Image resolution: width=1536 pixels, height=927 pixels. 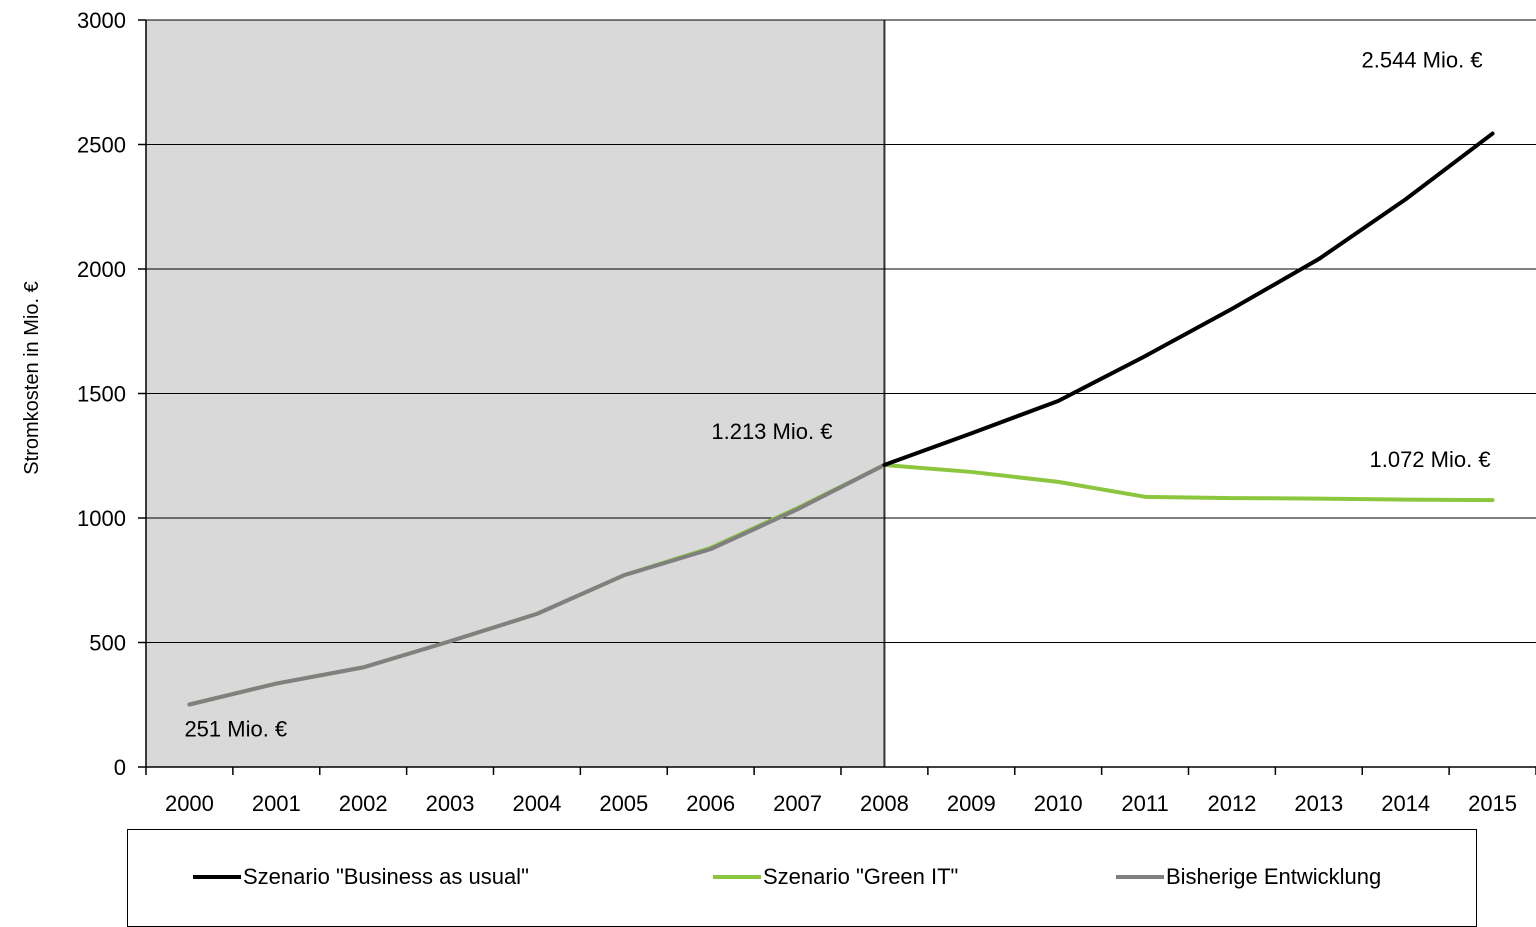 I want to click on x-tick-label-2007: 2007, so click(x=797, y=803).